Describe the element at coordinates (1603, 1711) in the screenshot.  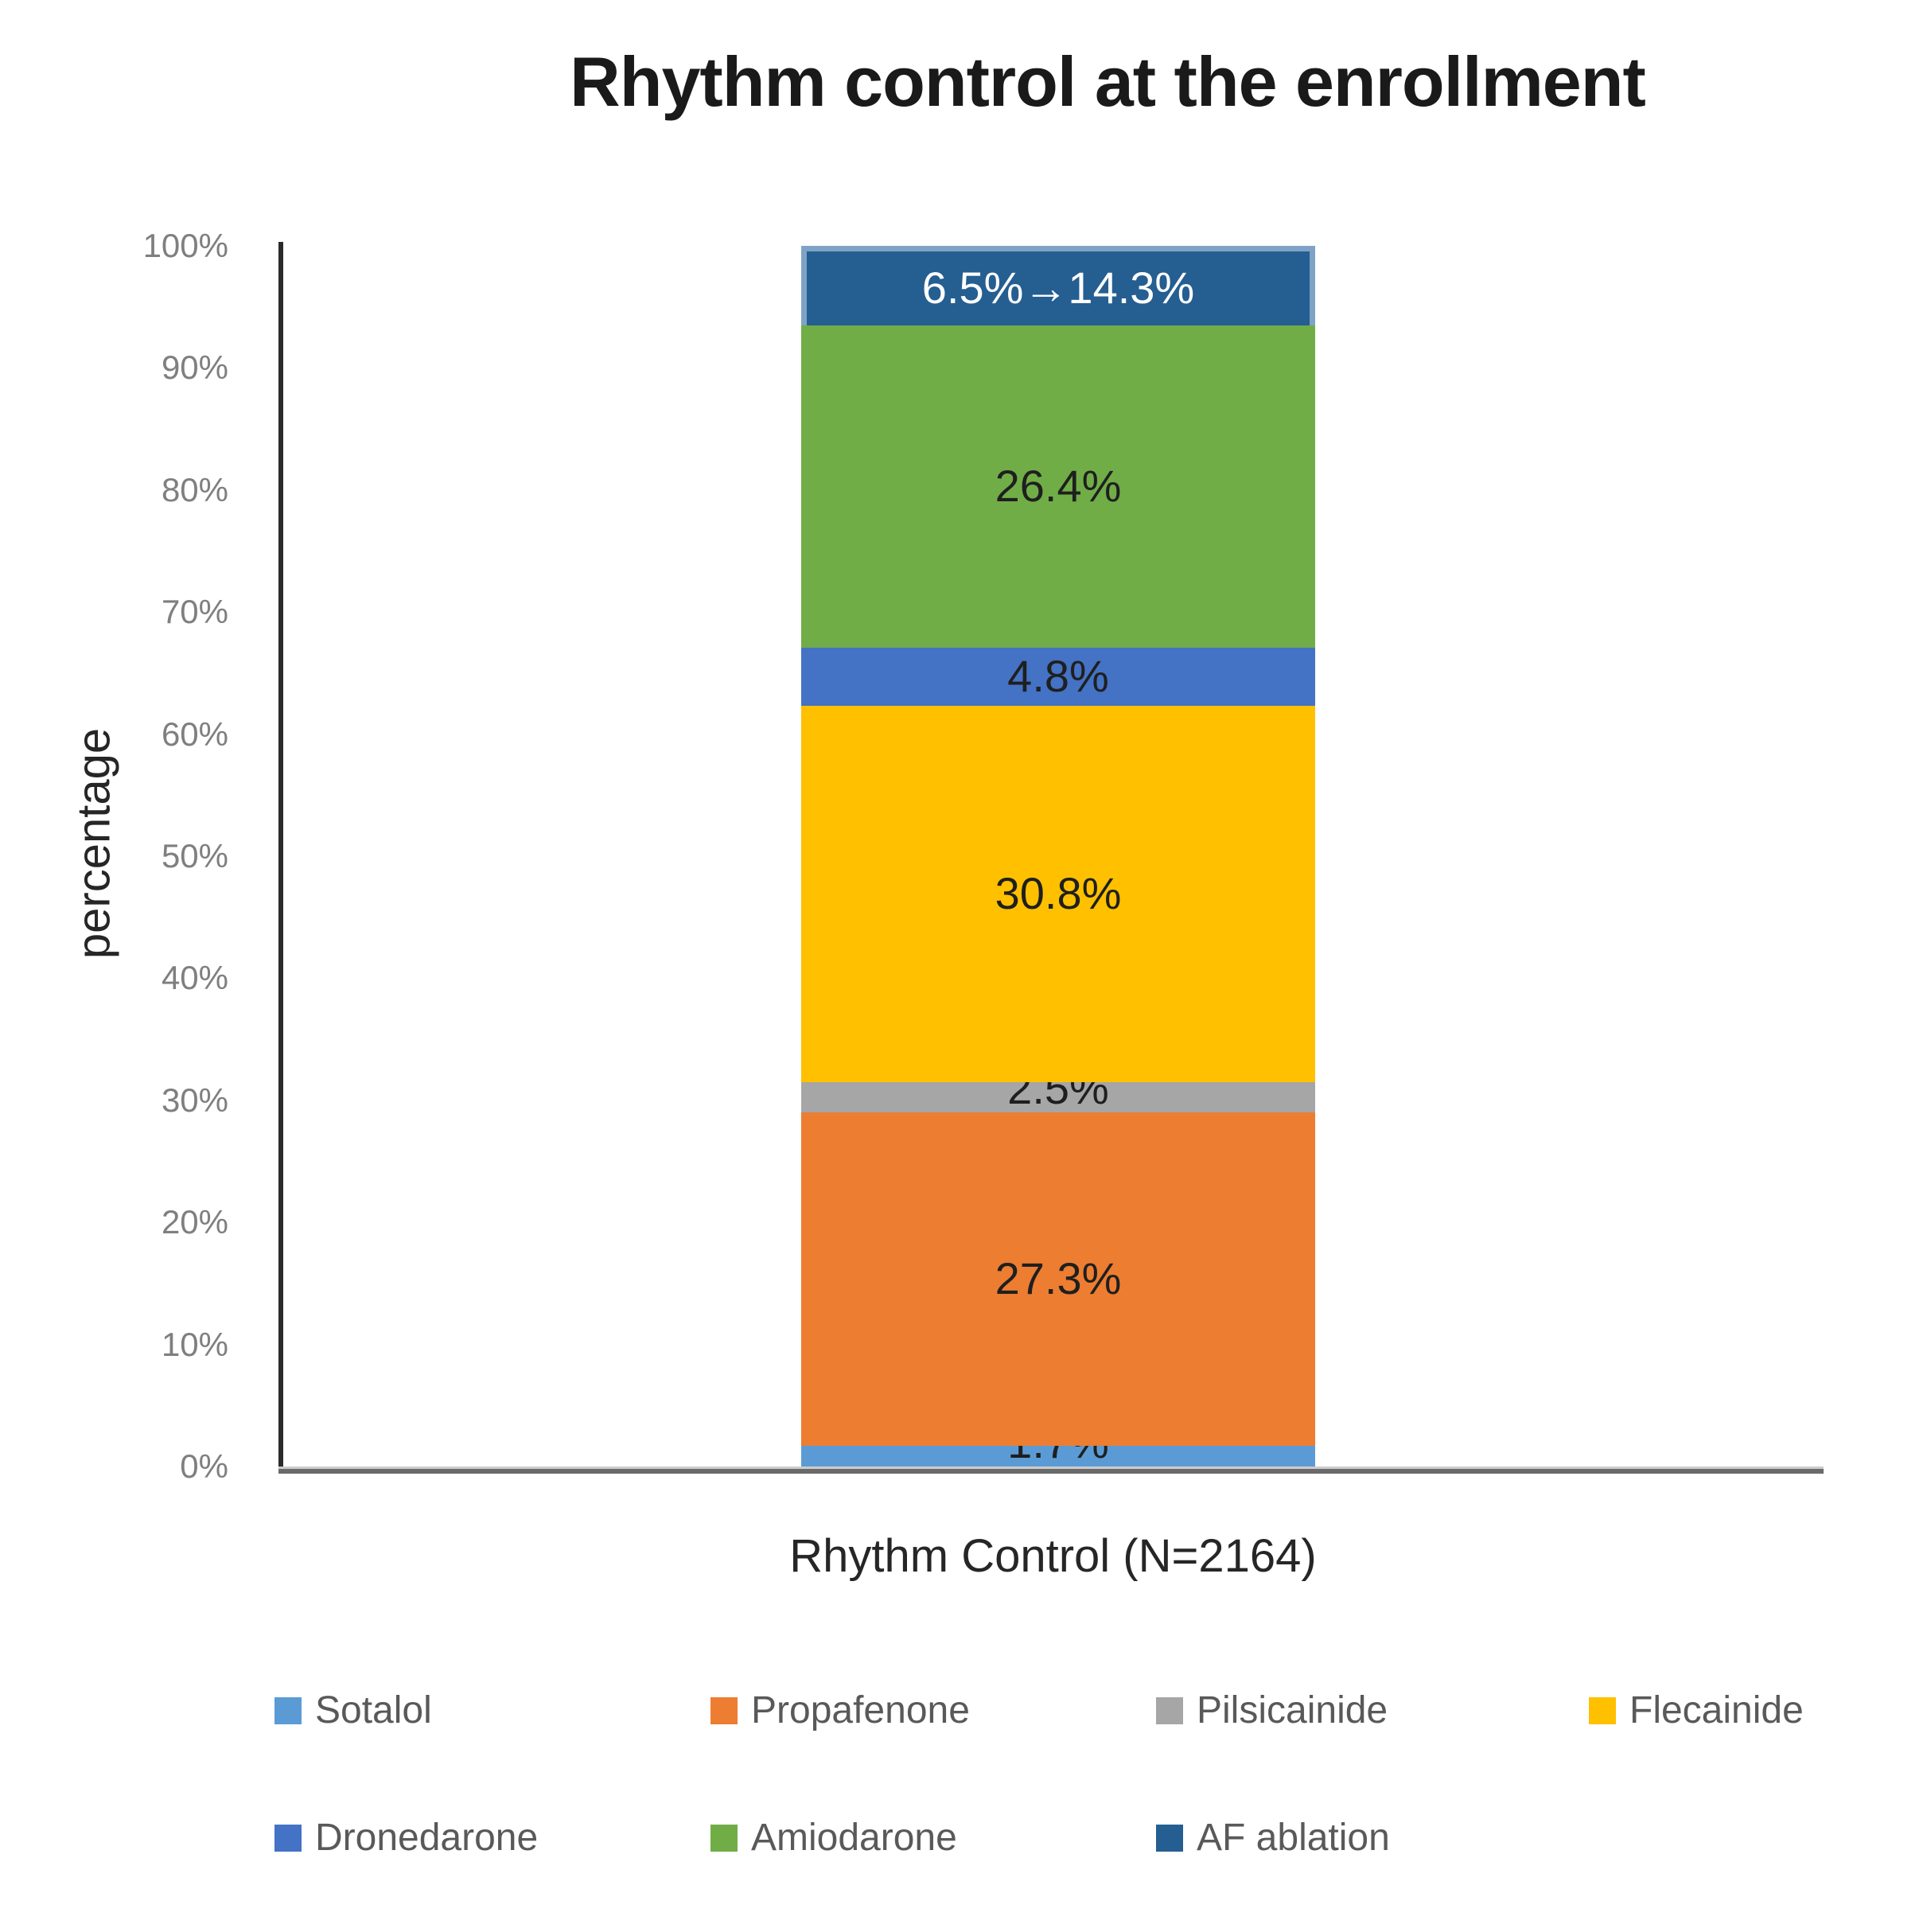
I see `legend-swatch-flecainide` at that location.